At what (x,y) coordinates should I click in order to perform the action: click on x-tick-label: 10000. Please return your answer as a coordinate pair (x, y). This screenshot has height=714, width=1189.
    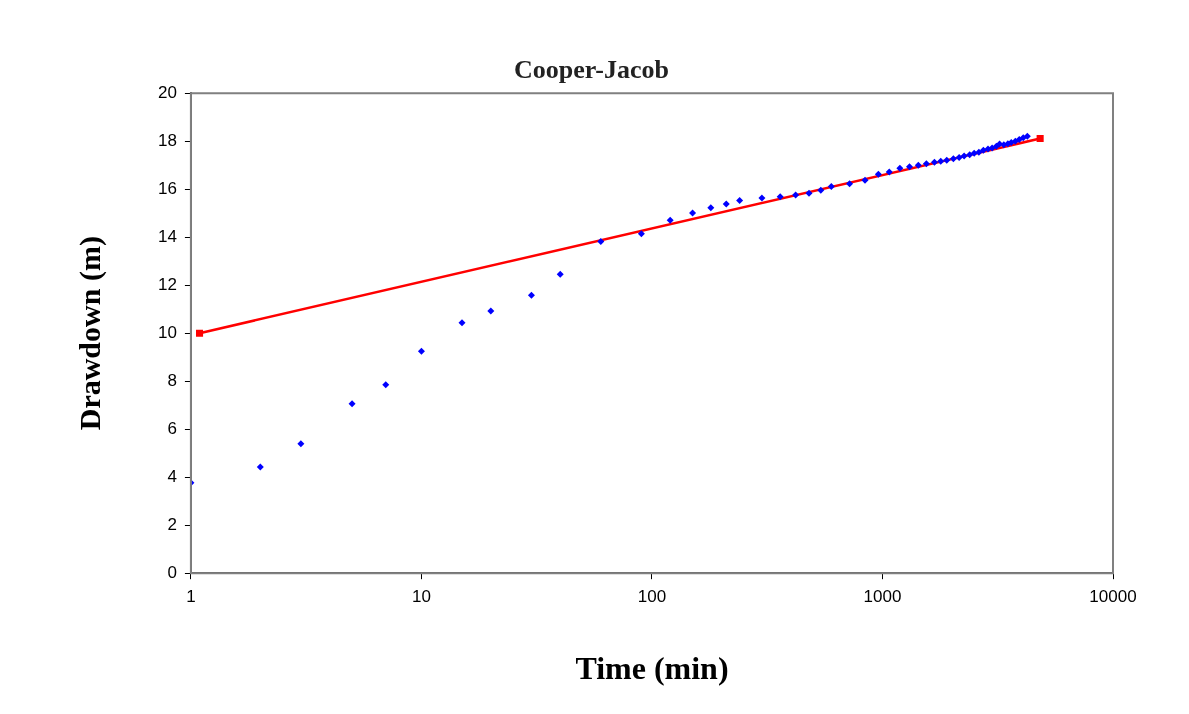
    Looking at the image, I should click on (1113, 597).